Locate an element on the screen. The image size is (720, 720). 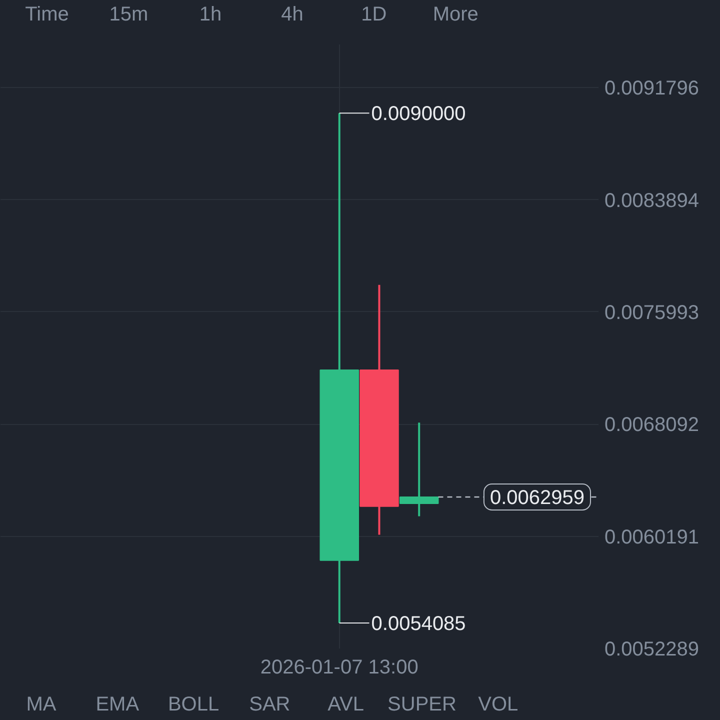
y-tick-label: 0.0068092 is located at coordinates (652, 425).